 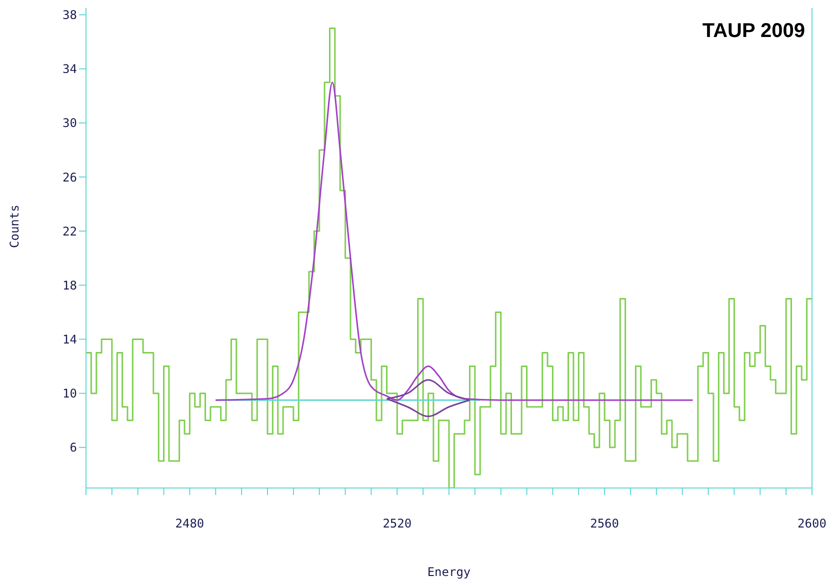 What do you see at coordinates (753, 31) in the screenshot?
I see `annotation: TAUP 2009` at bounding box center [753, 31].